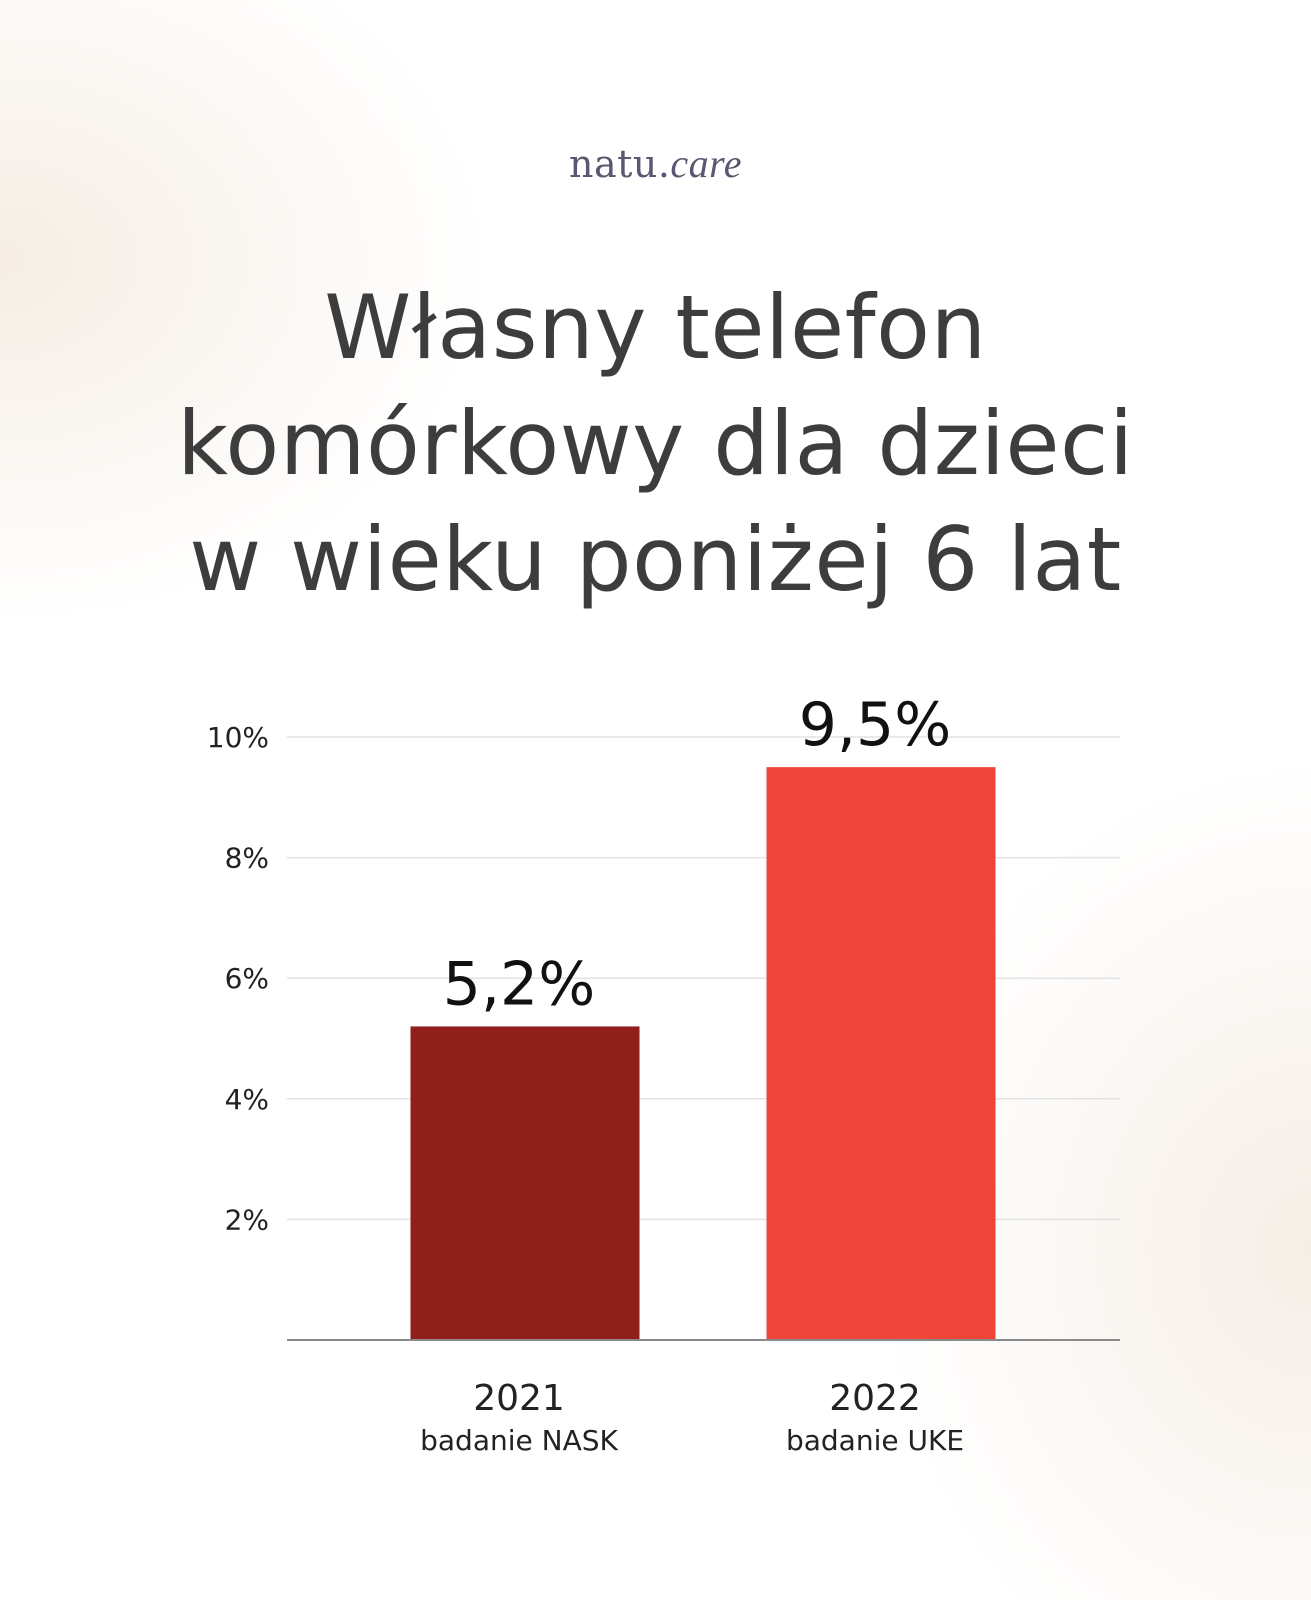 The image size is (1311, 1600). Describe the element at coordinates (619, 164) in the screenshot. I see `brand-name-main: natu.` at that location.